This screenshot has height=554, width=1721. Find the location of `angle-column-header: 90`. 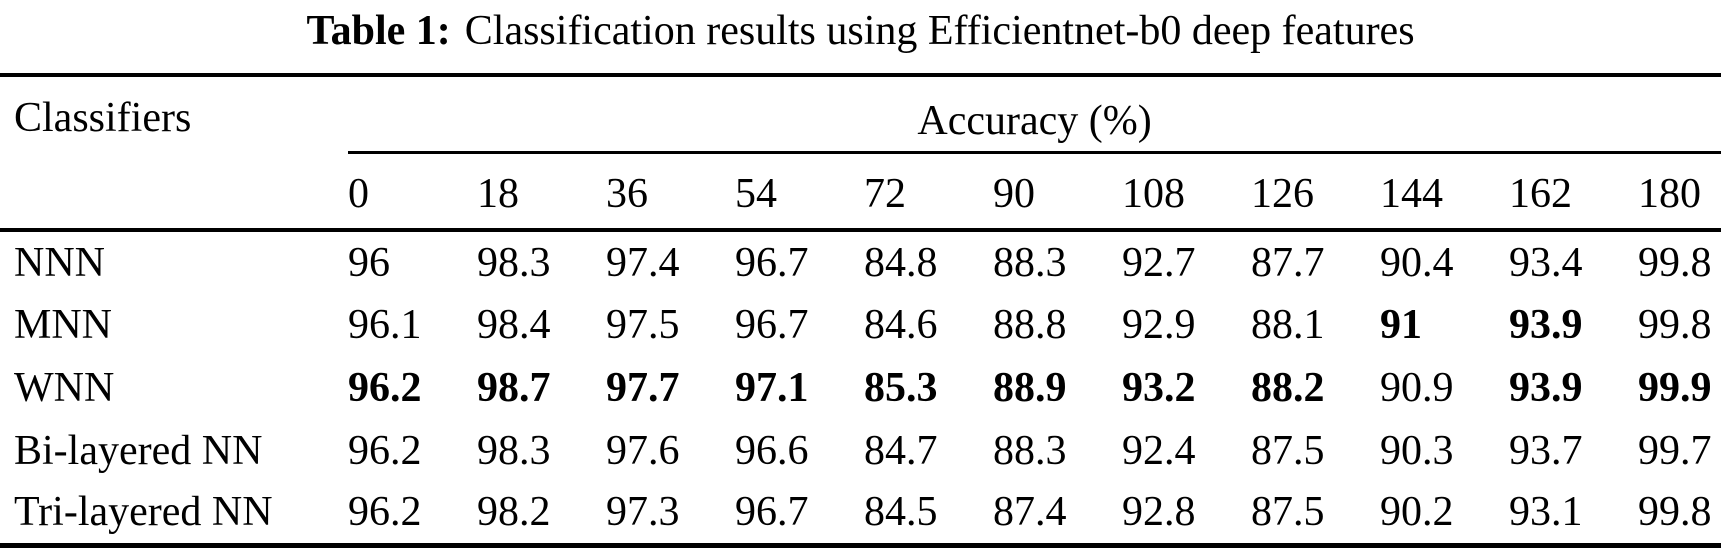

angle-column-header: 90 is located at coordinates (1057, 192).